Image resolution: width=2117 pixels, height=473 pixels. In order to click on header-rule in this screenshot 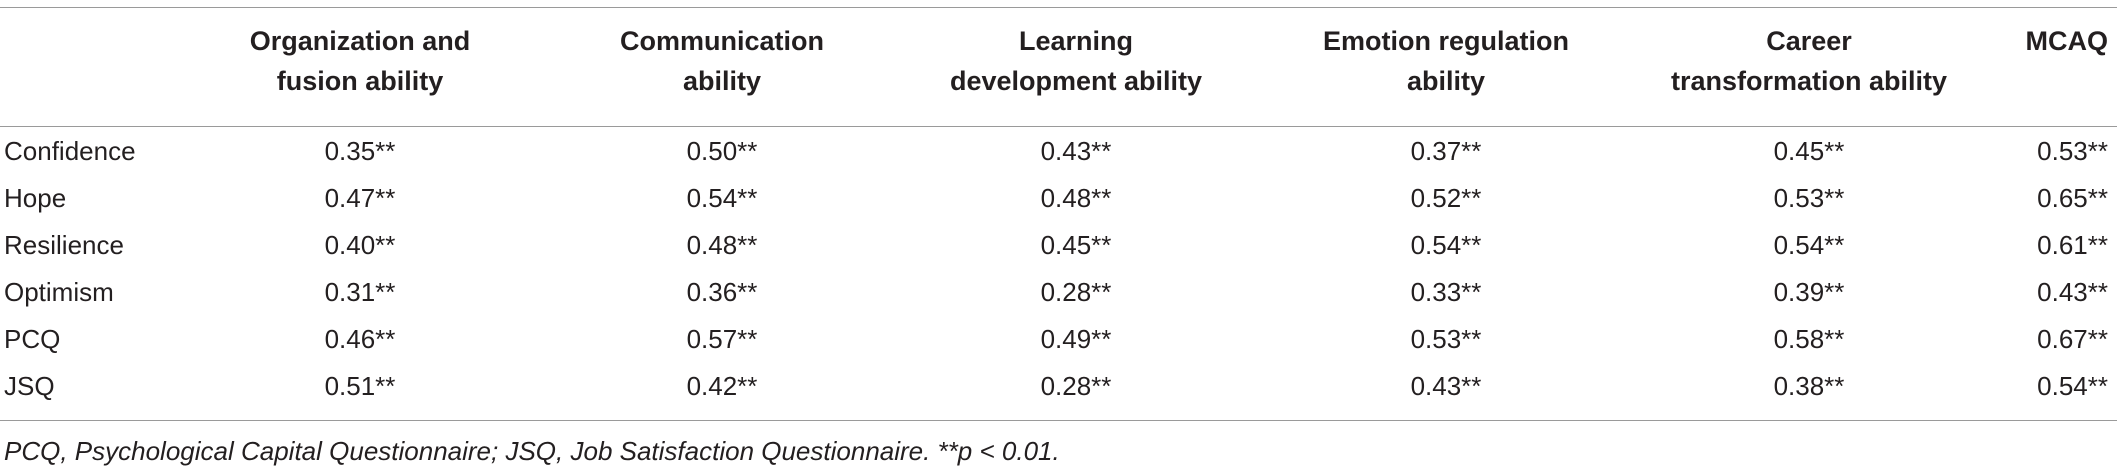, I will do `click(1058, 126)`.